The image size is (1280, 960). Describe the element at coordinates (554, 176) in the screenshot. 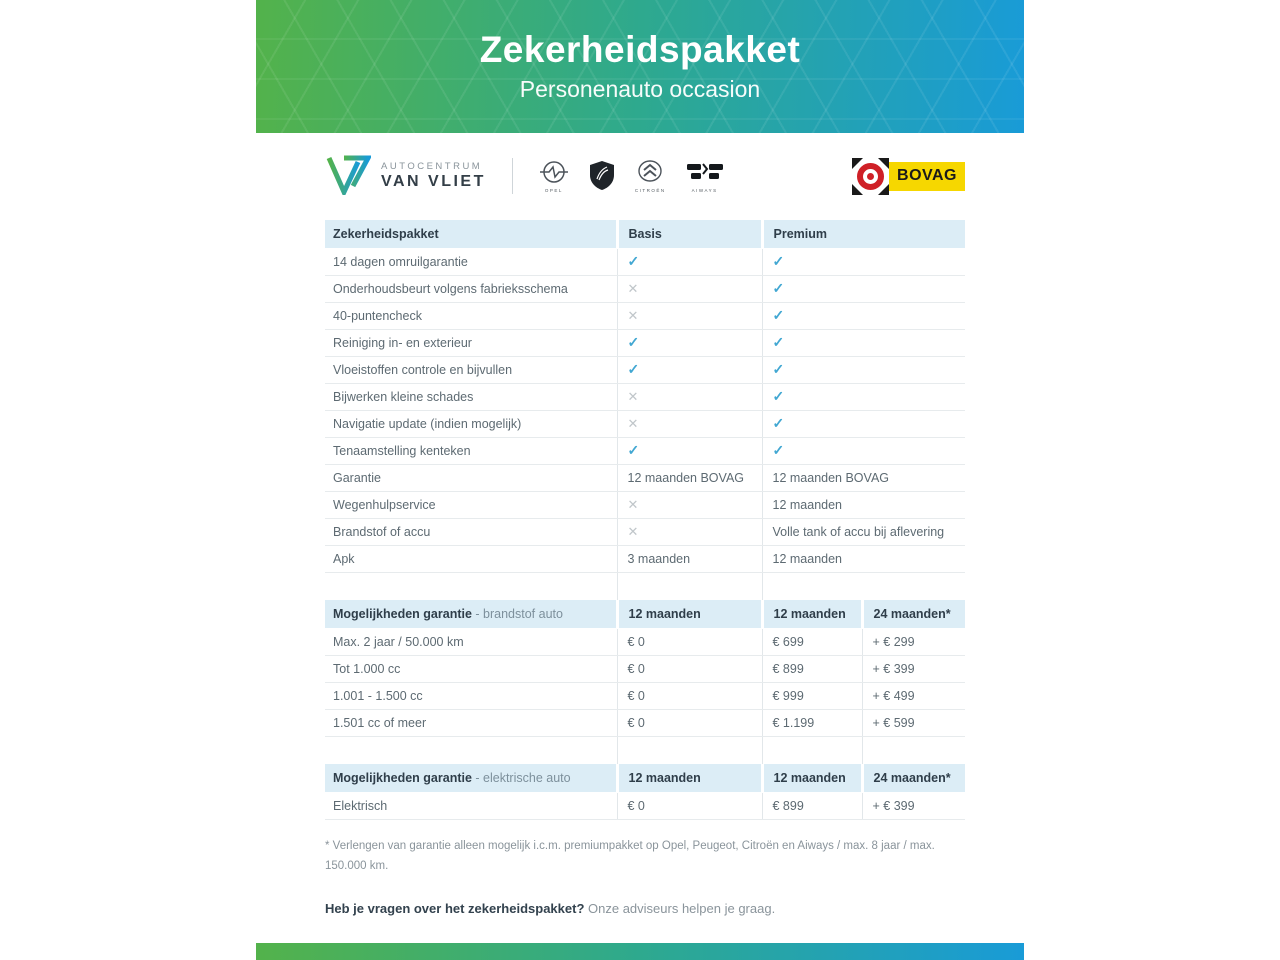

I see `opel-logo-icon: OPEL` at that location.